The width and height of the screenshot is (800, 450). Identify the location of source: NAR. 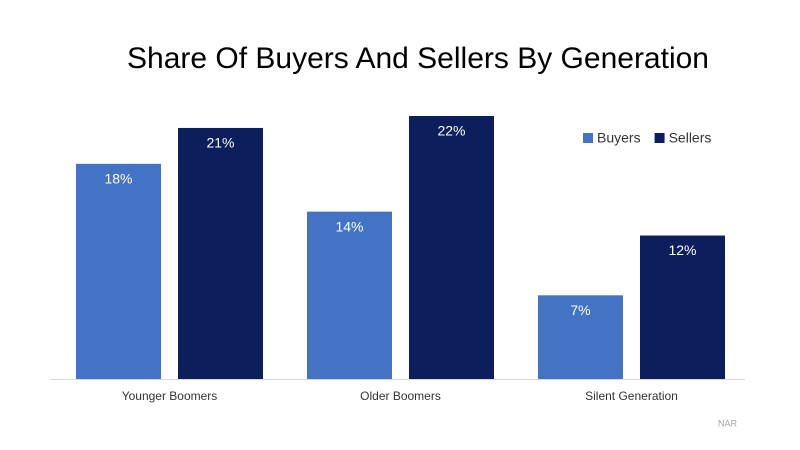
(728, 423).